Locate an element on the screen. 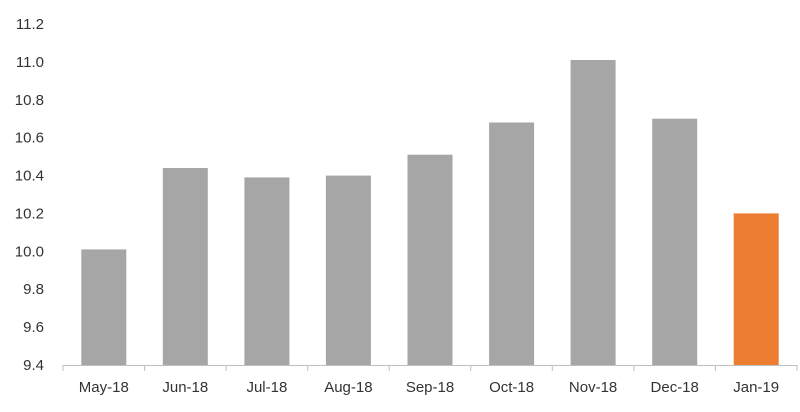 The image size is (800, 412). y-tick-label: 10.0 is located at coordinates (29, 251).